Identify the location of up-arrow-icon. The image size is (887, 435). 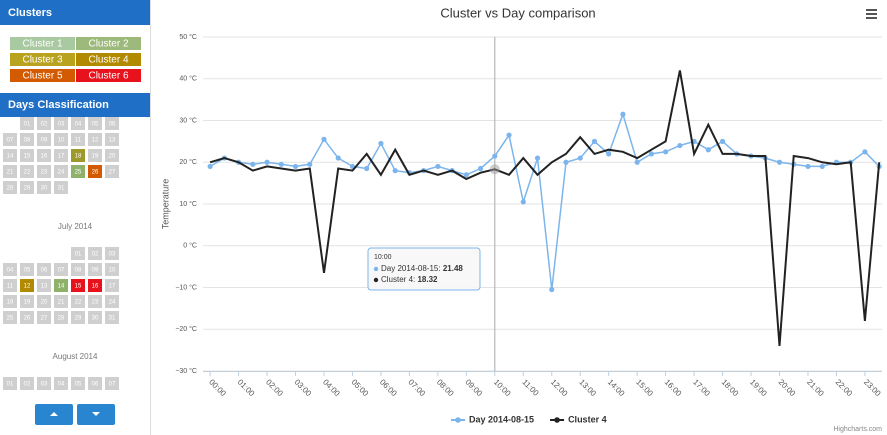
(54, 414).